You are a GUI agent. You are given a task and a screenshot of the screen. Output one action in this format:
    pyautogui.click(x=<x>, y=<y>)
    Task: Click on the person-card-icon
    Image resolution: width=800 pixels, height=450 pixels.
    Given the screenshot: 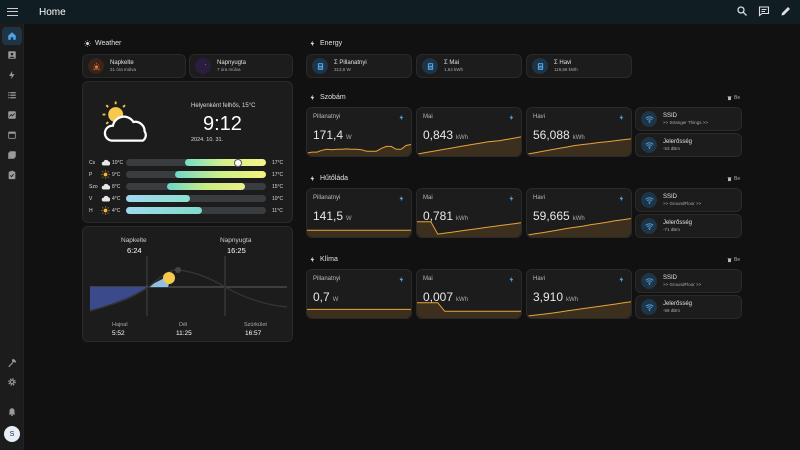 What is the action you would take?
    pyautogui.click(x=12, y=55)
    